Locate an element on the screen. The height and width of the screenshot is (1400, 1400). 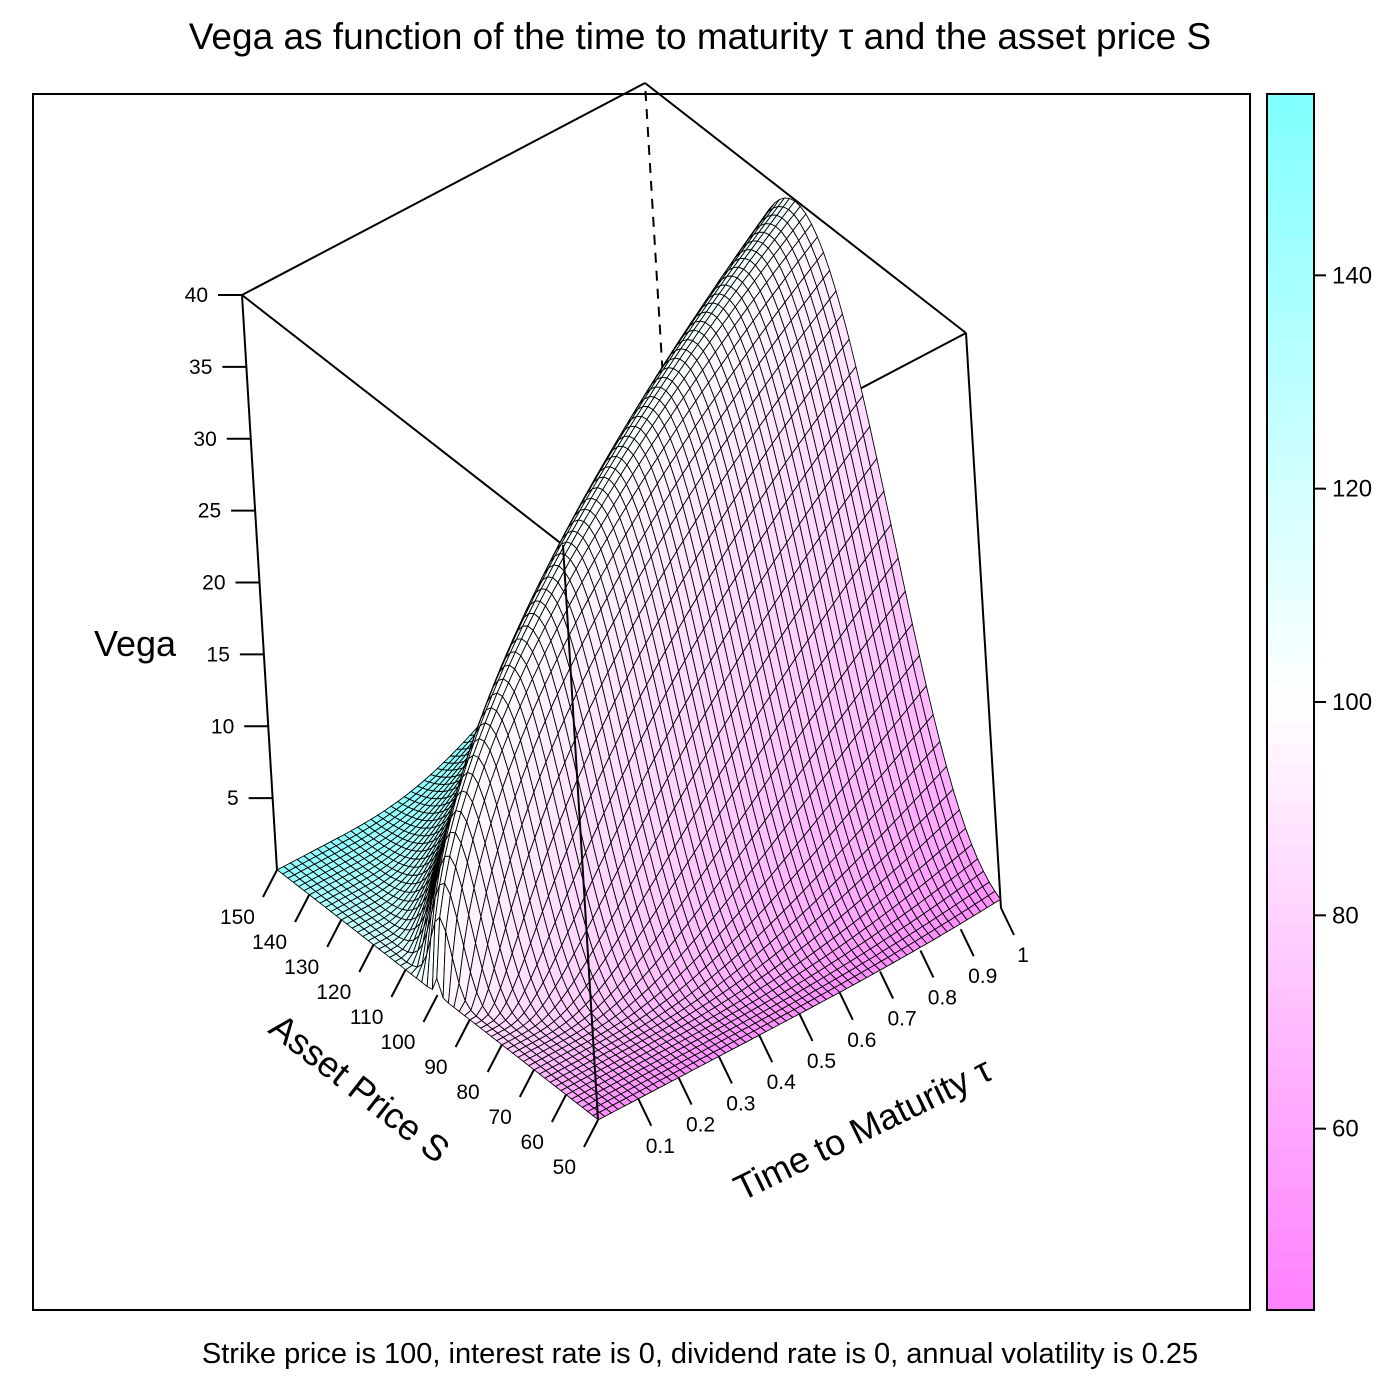
z-axis-label: Vega is located at coordinates (135, 643).